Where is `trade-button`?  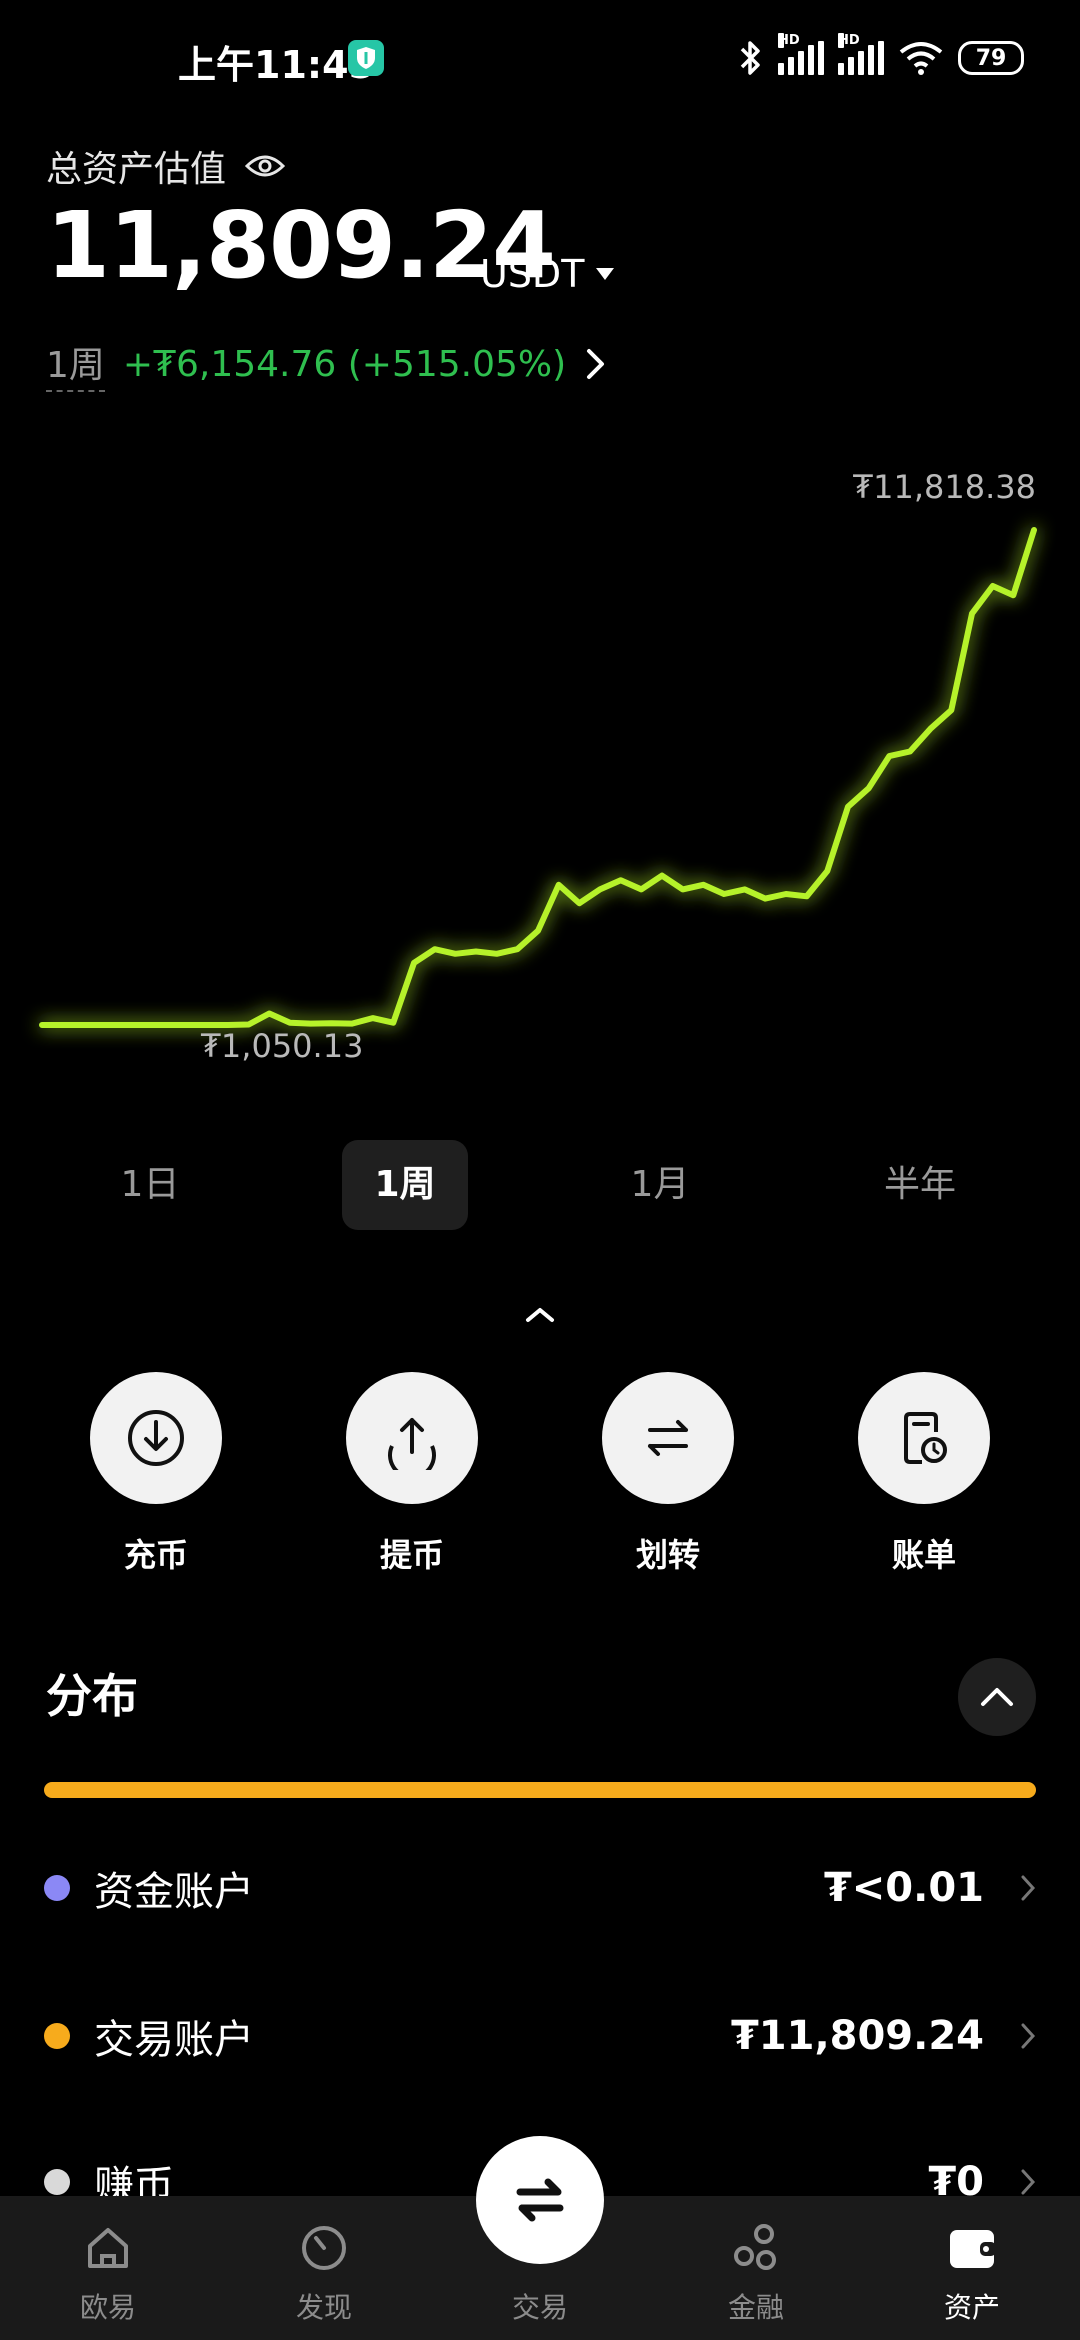 trade-button is located at coordinates (540, 2200).